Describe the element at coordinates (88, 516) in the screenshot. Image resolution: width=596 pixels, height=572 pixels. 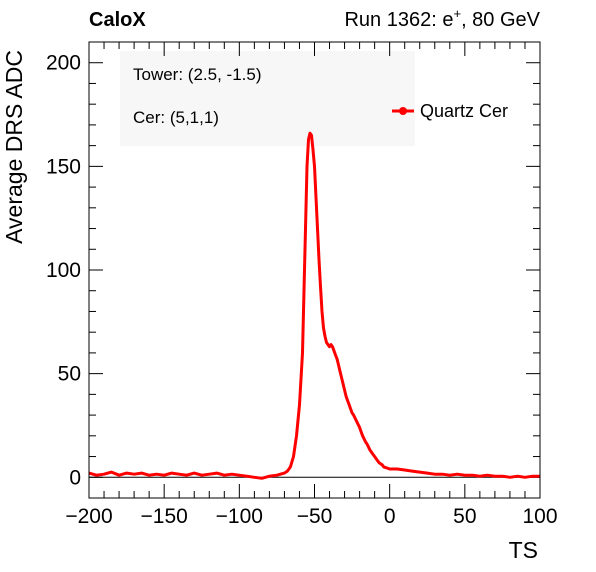
I see `x-tick-label: −200` at that location.